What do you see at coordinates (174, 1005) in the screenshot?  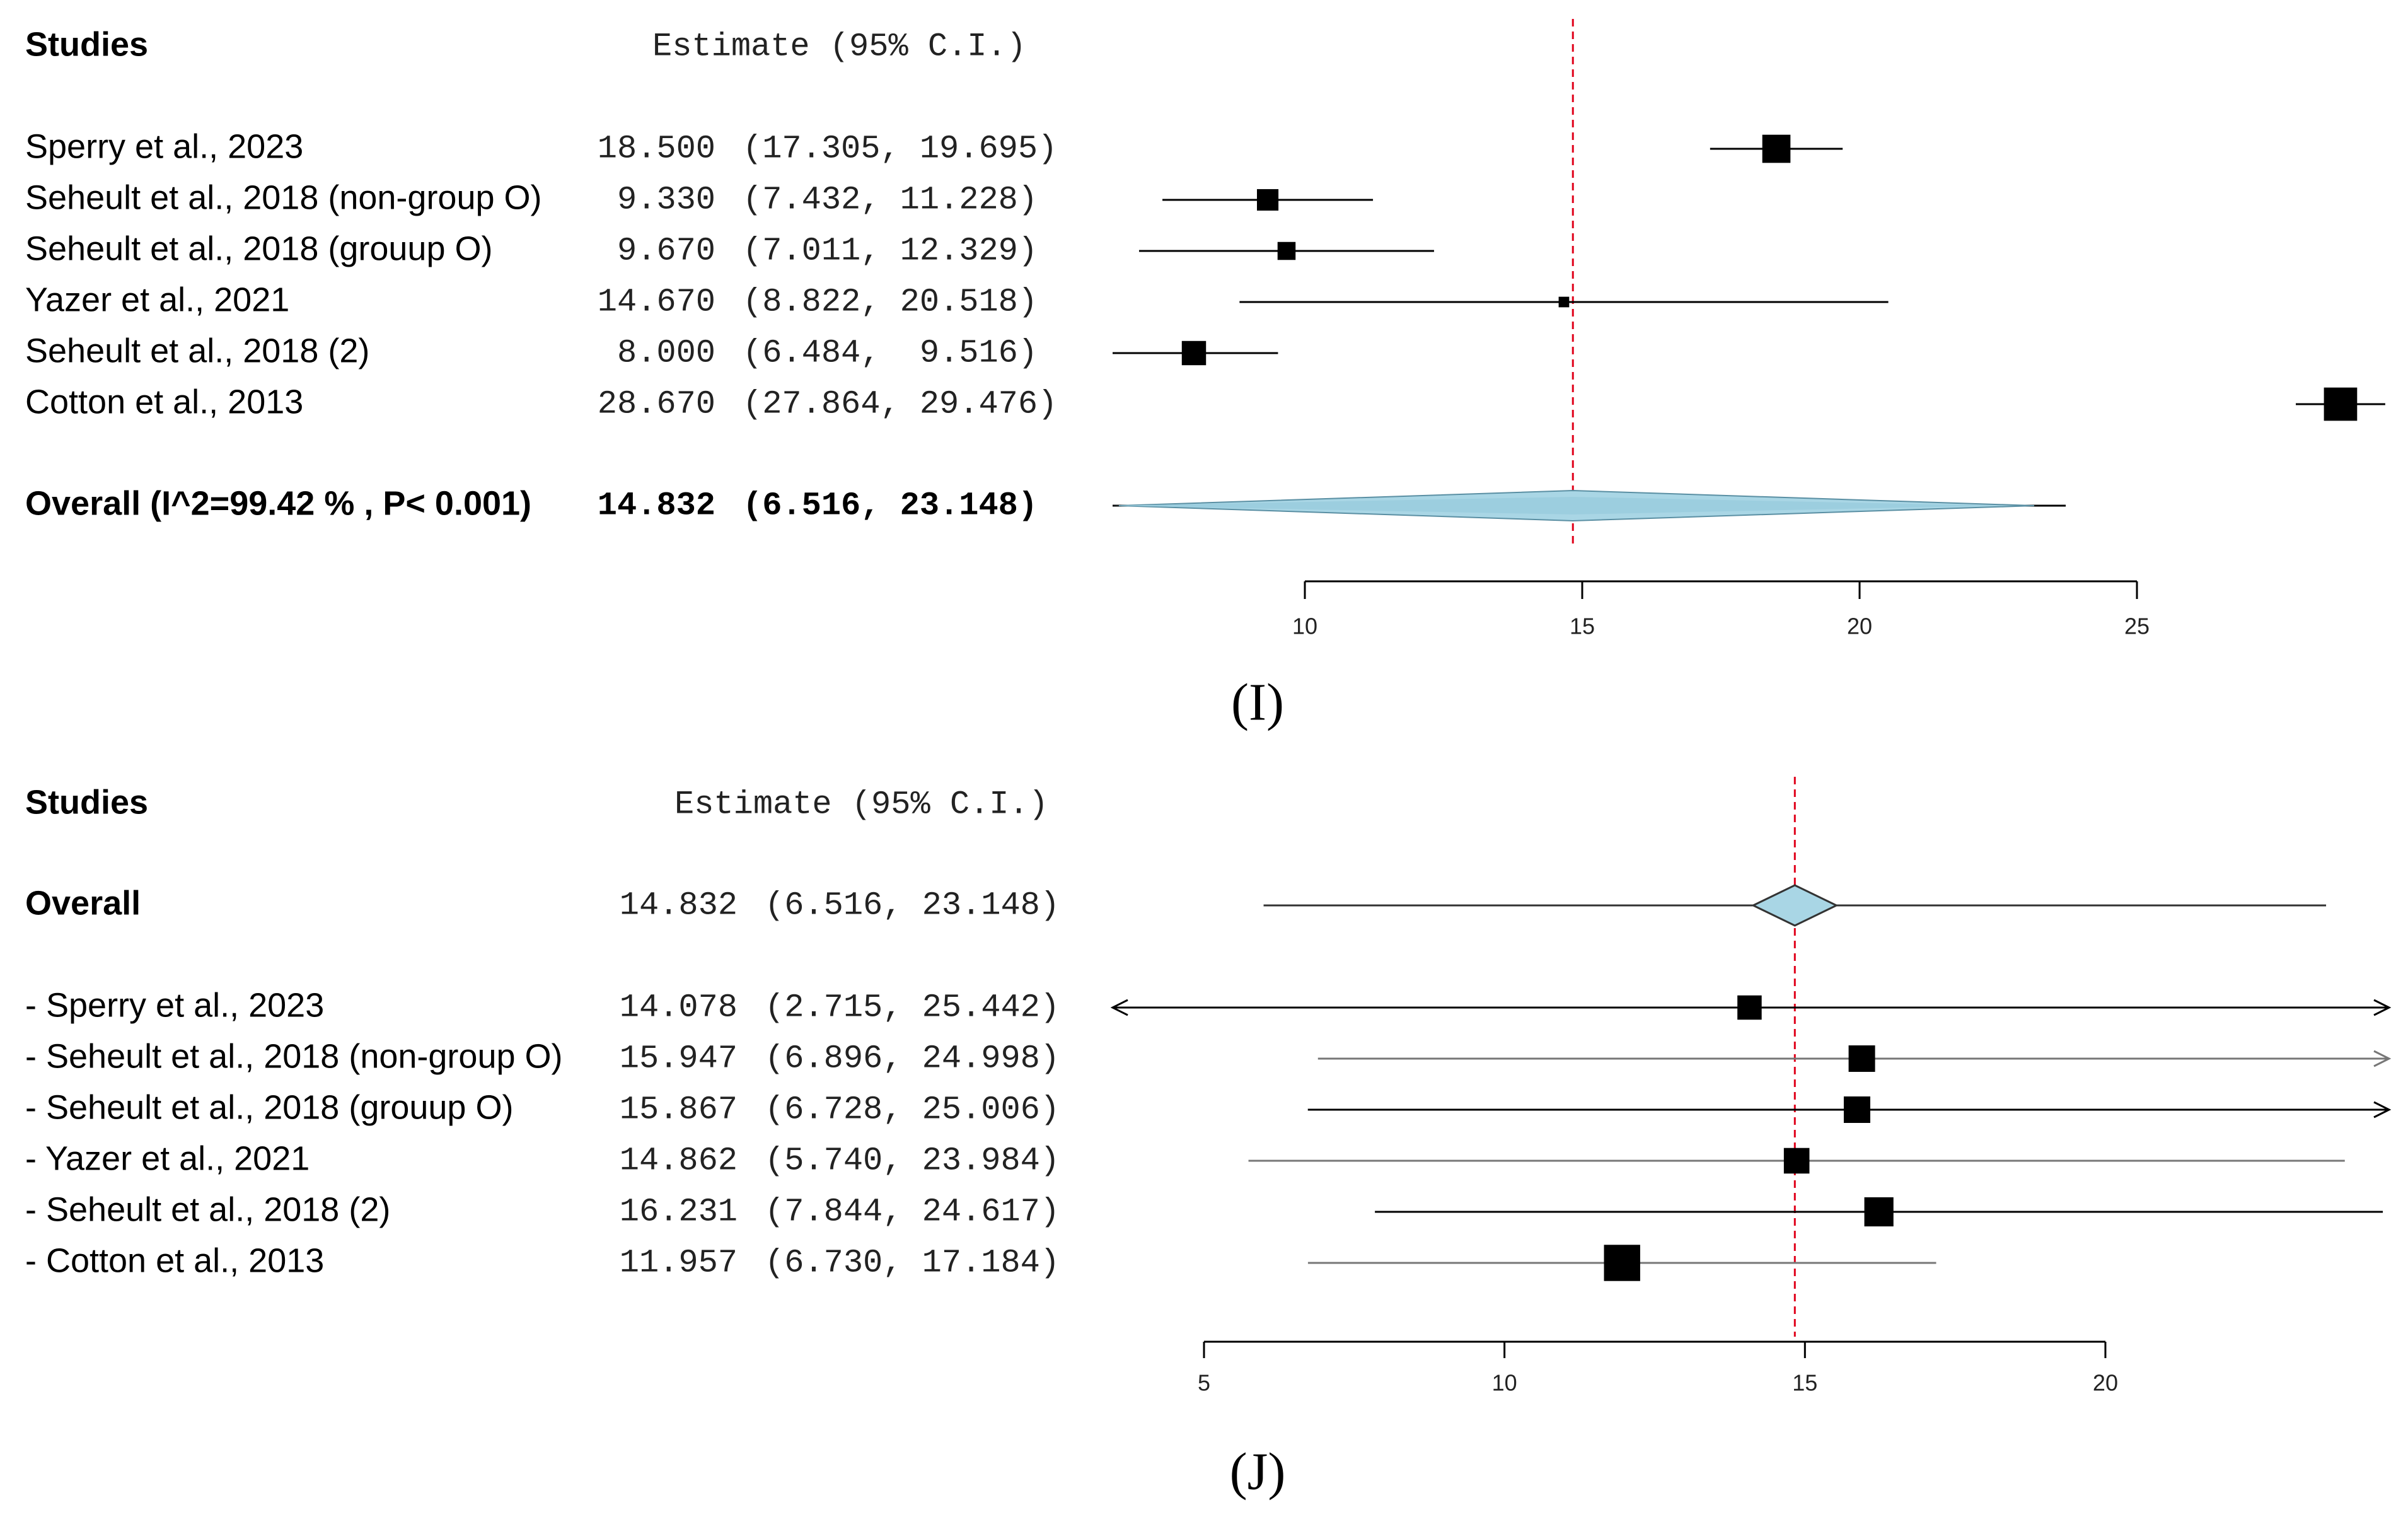 I see `study-label: - Sperry et al., 2023` at bounding box center [174, 1005].